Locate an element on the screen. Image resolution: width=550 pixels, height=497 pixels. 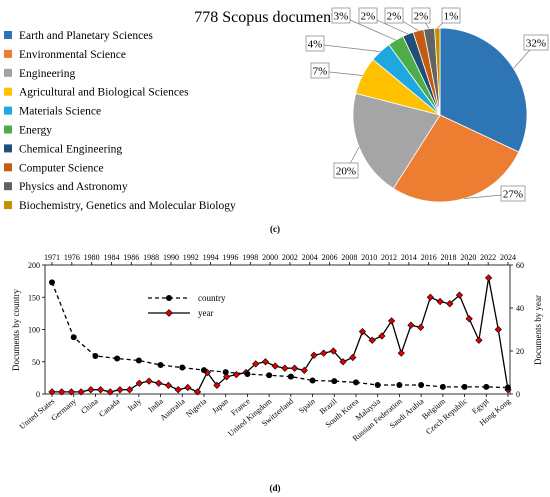
legend-year-label: year is located at coordinates (206, 313).